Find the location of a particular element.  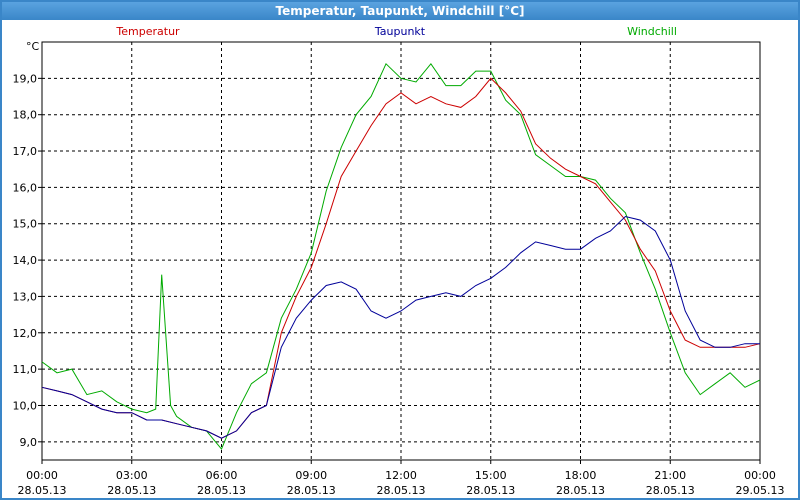

x-tick-time: 18:00 is located at coordinates (581, 475).